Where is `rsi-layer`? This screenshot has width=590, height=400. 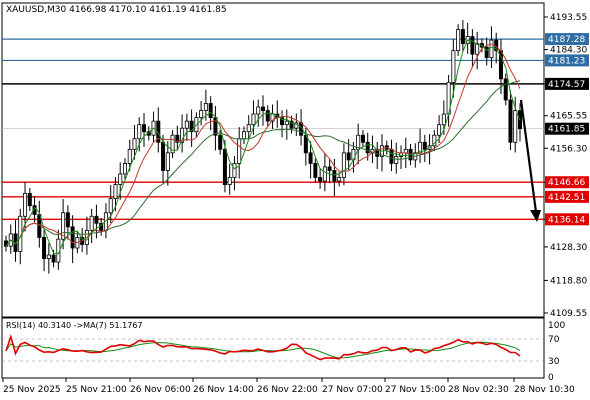
rsi-layer is located at coordinates (263, 347).